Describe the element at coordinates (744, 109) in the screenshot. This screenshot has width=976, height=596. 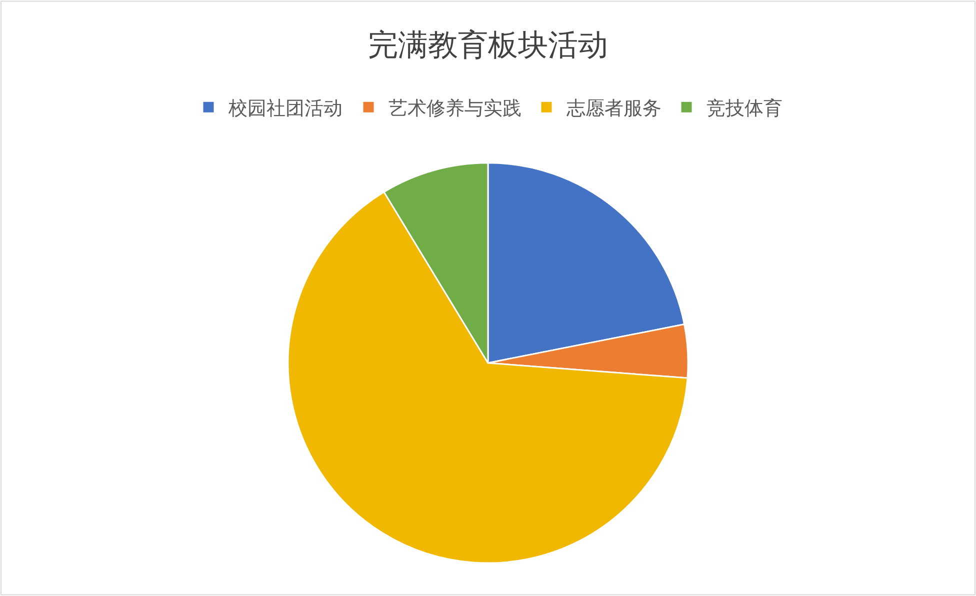
I see `legend-label: 竞技体育` at that location.